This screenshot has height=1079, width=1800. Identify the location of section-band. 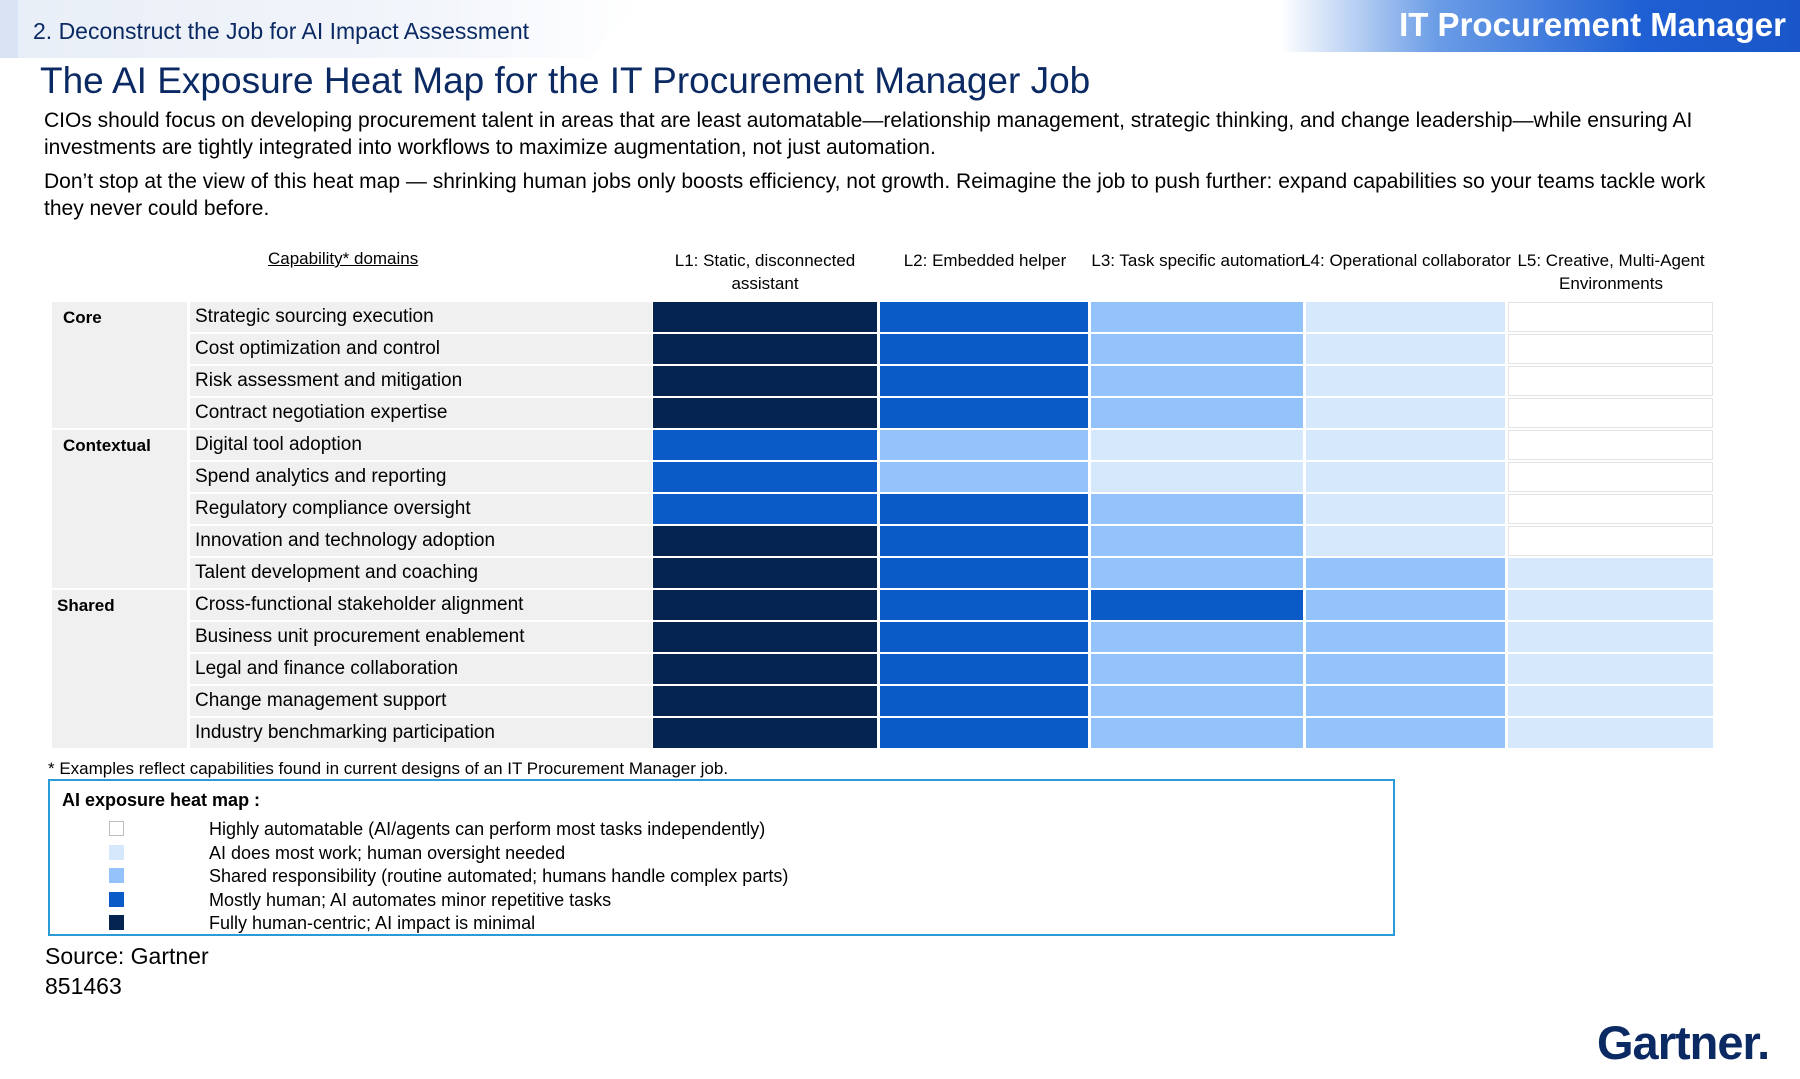
(320, 29).